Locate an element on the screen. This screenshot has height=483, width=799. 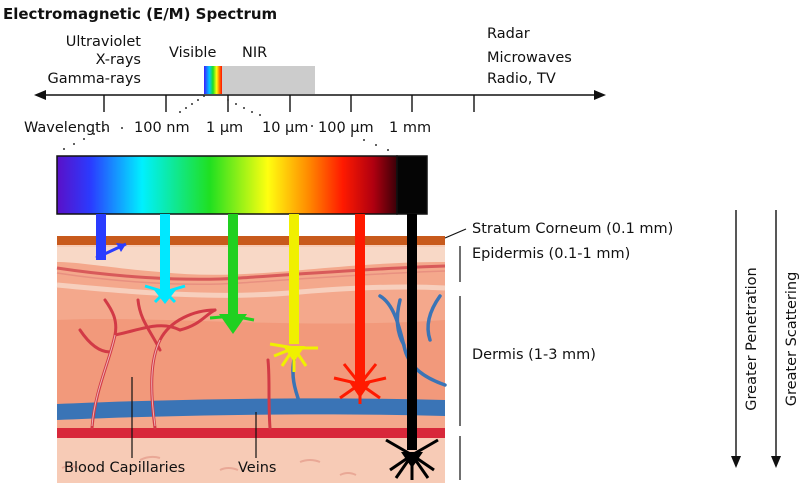
diagram-title: Electromagnetic (E/M) Spectrum is located at coordinates (140, 14).